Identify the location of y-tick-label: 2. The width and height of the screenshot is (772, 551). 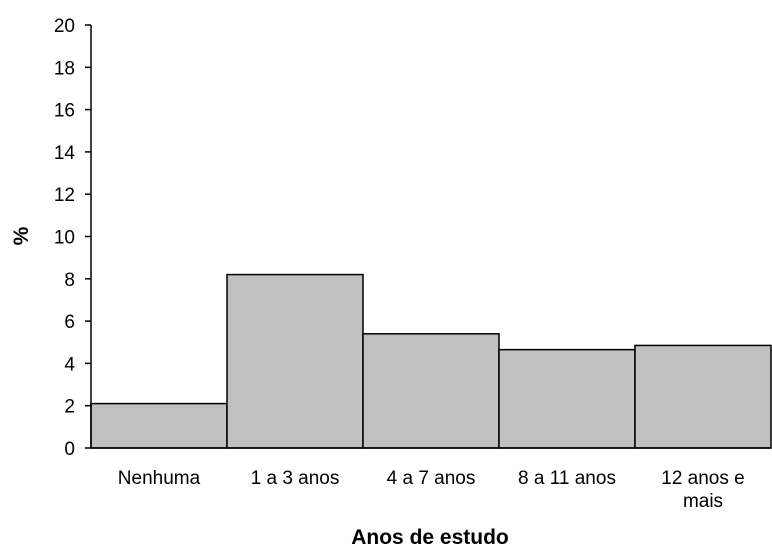
(69, 407).